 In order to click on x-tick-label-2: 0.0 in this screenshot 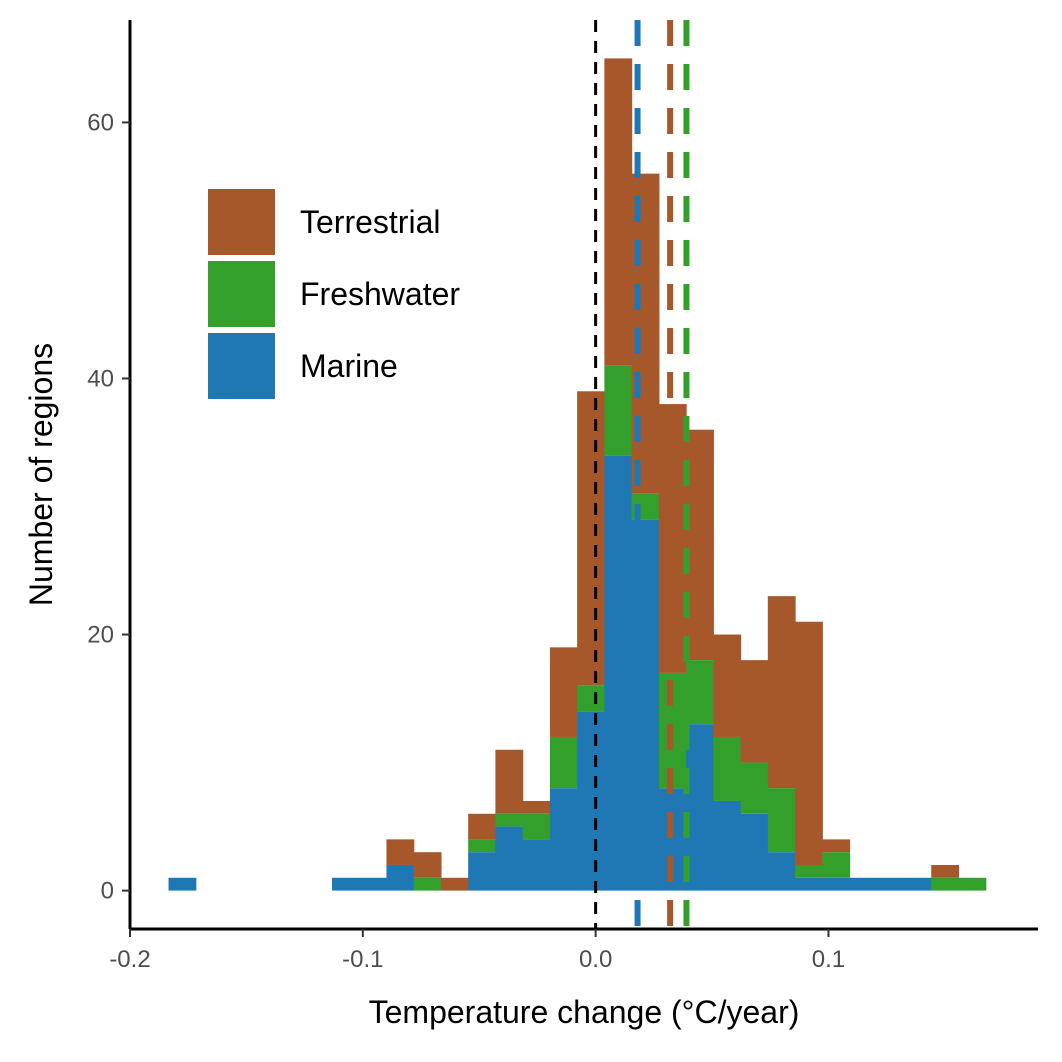, I will do `click(595, 959)`.